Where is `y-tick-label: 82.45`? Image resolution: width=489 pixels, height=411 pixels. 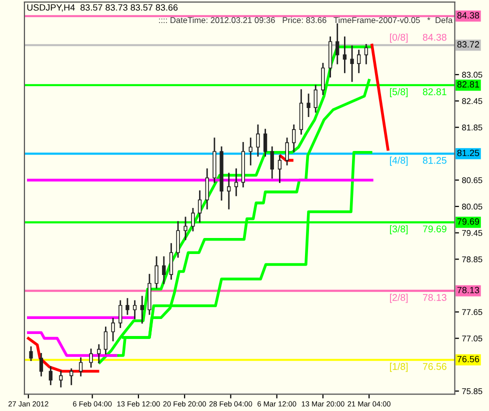
y-tick-label: 82.45 is located at coordinates (472, 101).